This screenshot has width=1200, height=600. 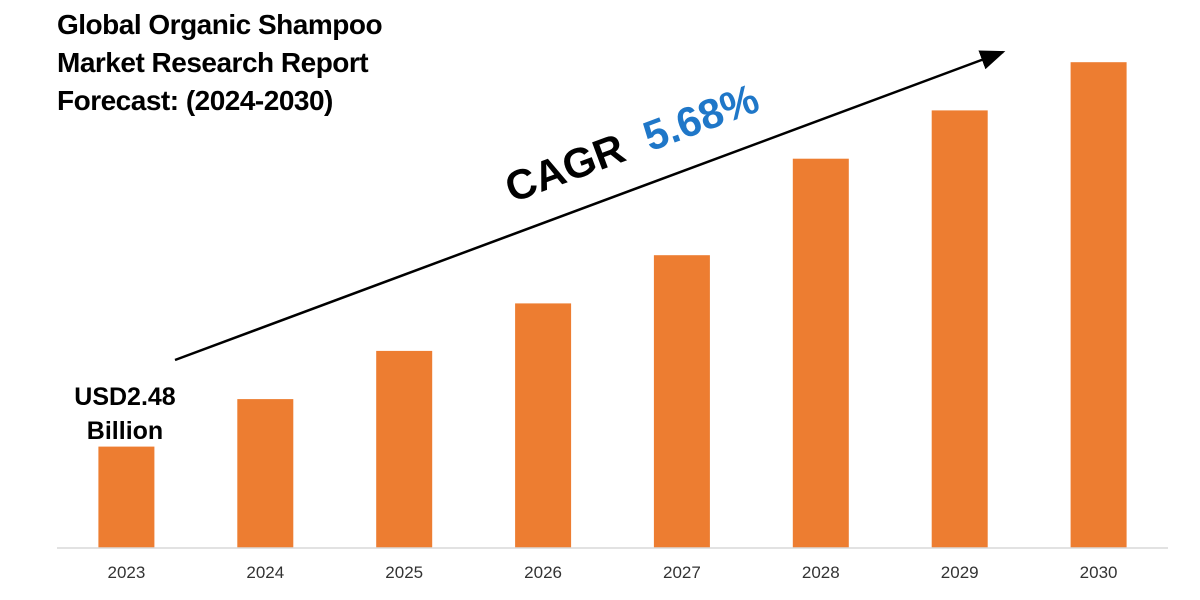 I want to click on bar-2029, so click(x=959, y=329).